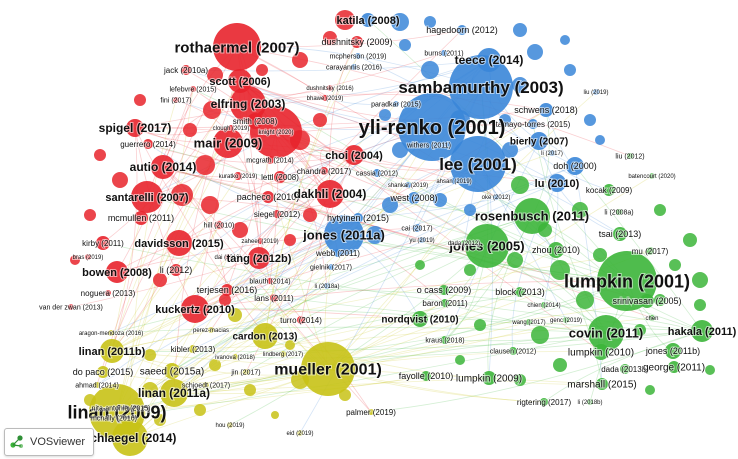 The image size is (738, 459). Describe the element at coordinates (255, 121) in the screenshot. I see `node-label: smith (2008)` at that location.